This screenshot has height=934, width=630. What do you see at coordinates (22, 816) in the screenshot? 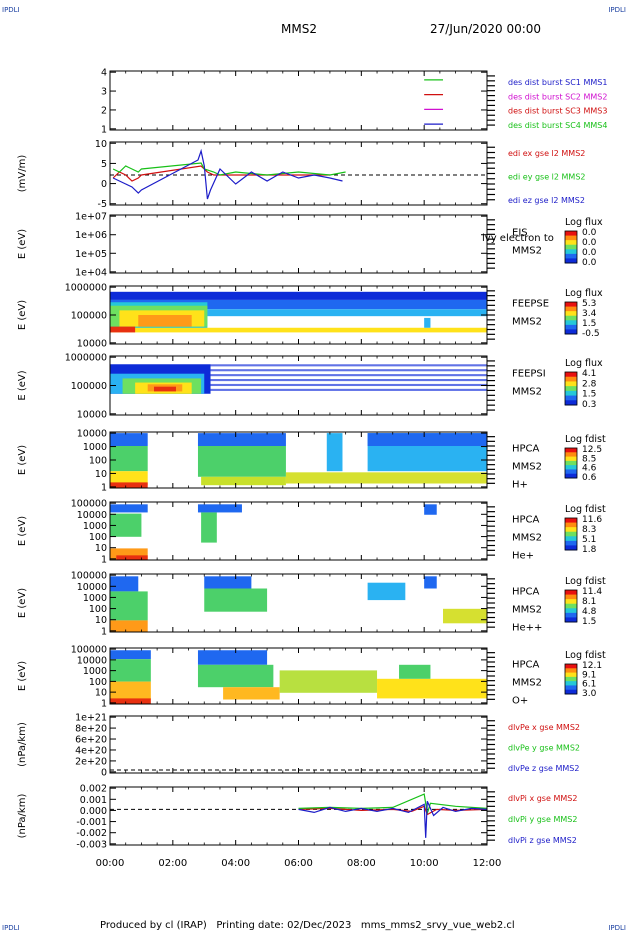
I see `y-axis-label: (nPa/km)` at bounding box center [22, 816].